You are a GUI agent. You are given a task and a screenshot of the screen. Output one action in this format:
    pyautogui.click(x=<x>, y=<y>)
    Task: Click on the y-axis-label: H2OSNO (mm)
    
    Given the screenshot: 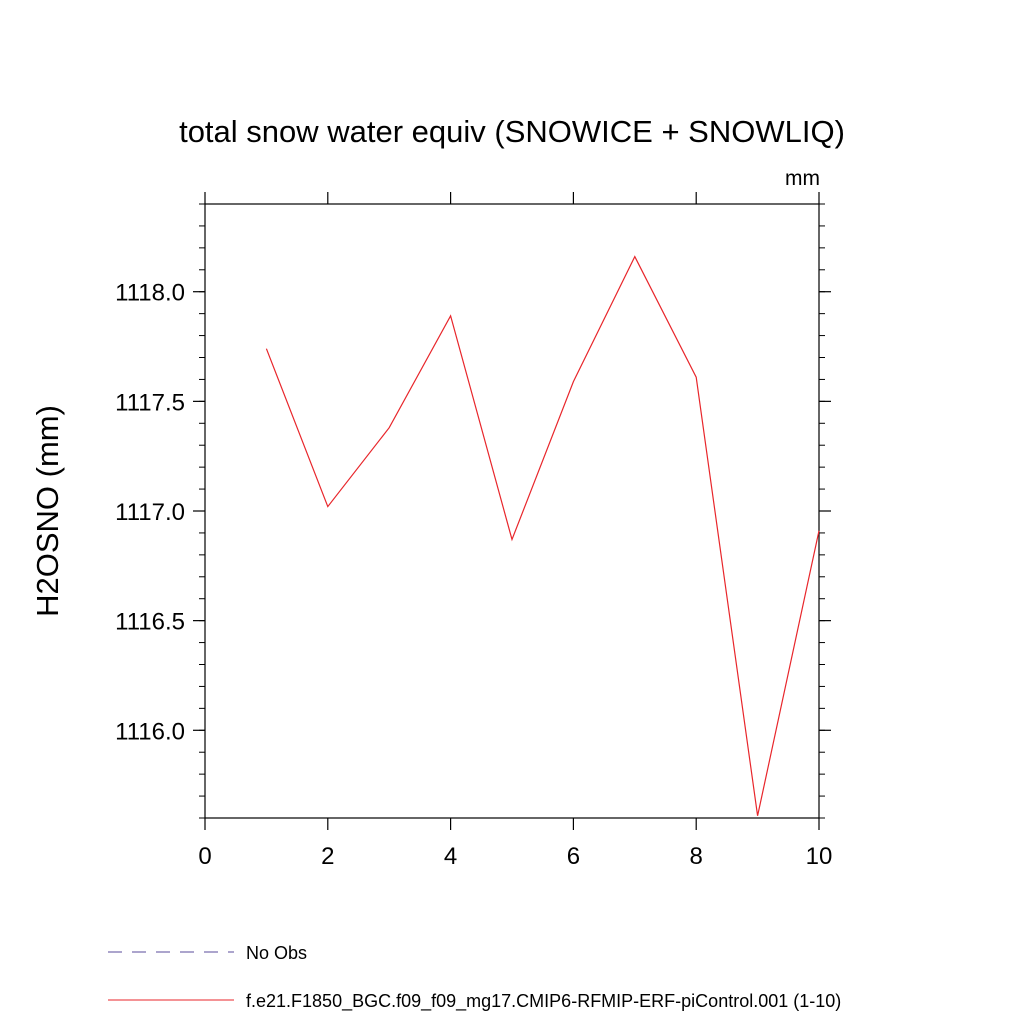 What is the action you would take?
    pyautogui.click(x=47, y=511)
    